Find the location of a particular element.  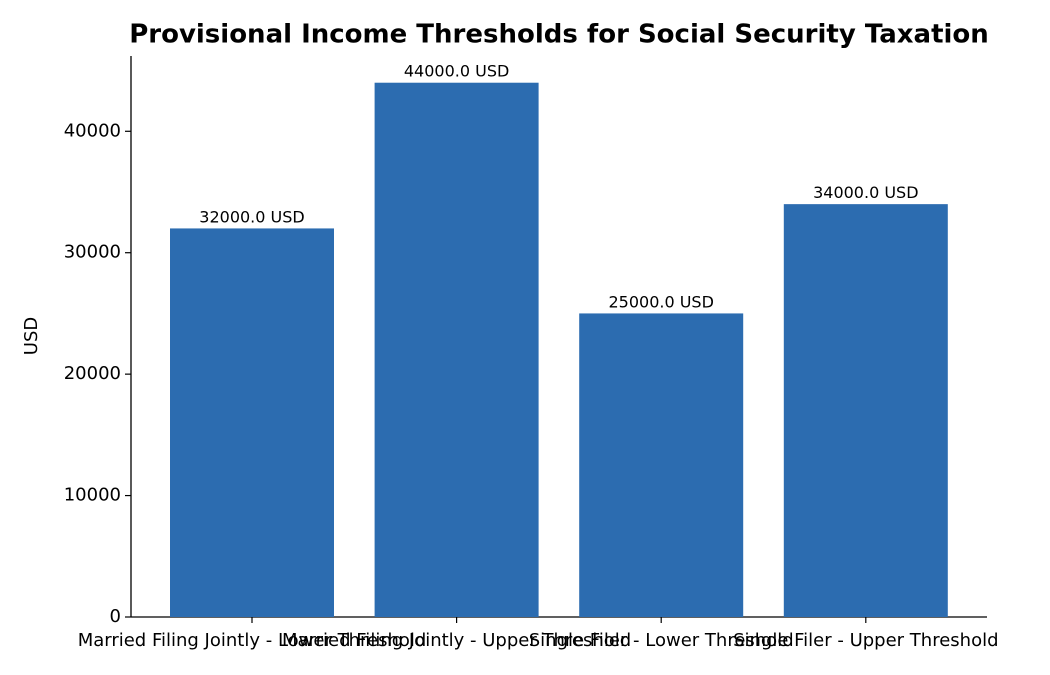

y-tick-label: 10000 is located at coordinates (92, 495).